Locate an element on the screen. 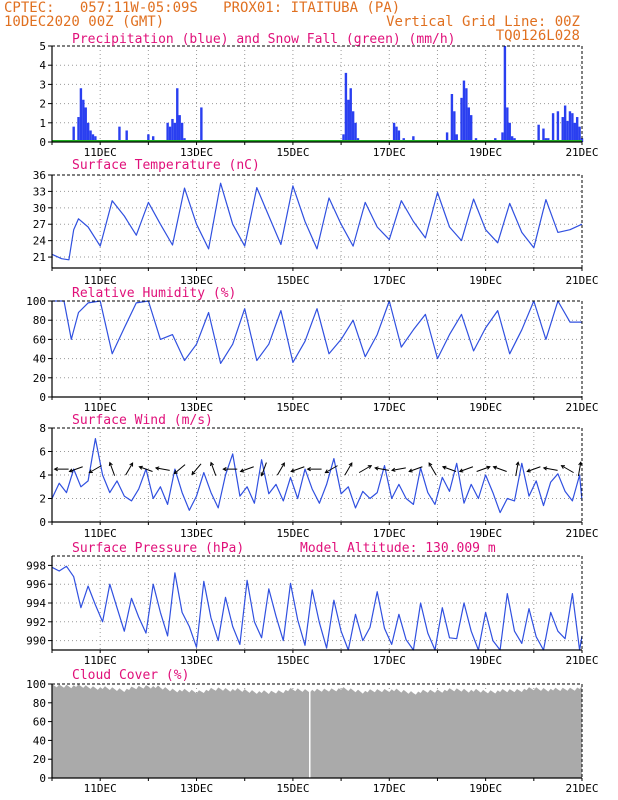  y-tick-label: 24 is located at coordinates (40, 241).